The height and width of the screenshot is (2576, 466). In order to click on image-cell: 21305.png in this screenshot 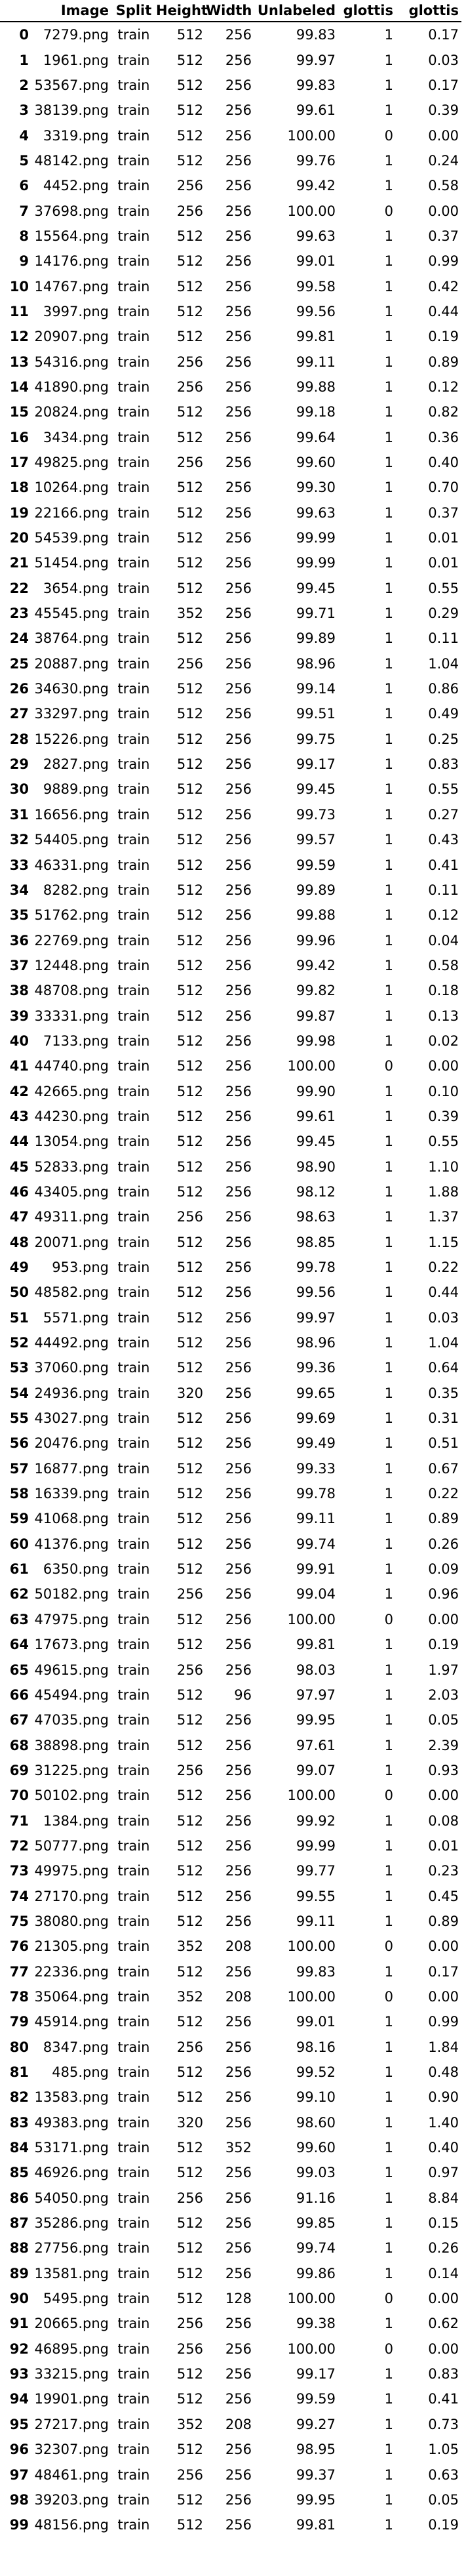, I will do `click(71, 1947)`.